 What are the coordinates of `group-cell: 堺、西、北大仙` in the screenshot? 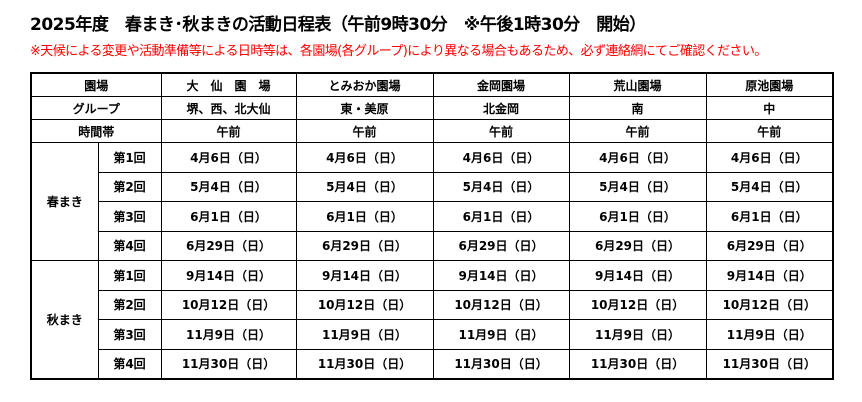 It's located at (228, 108).